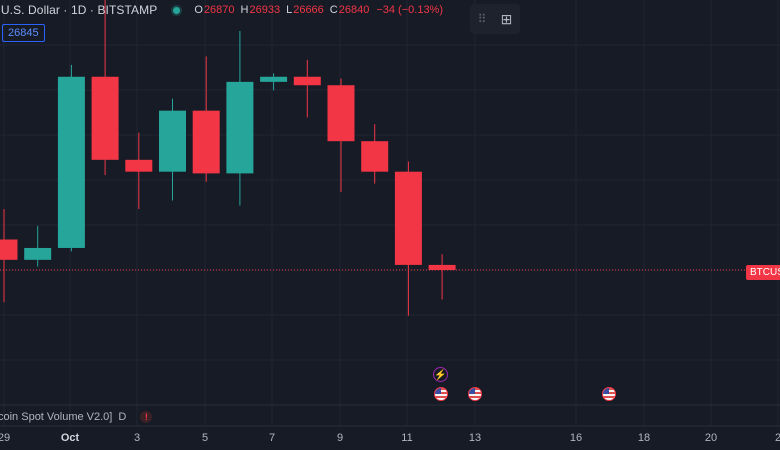 This screenshot has width=780, height=450. Describe the element at coordinates (333, 10) in the screenshot. I see `close-key: C` at that location.